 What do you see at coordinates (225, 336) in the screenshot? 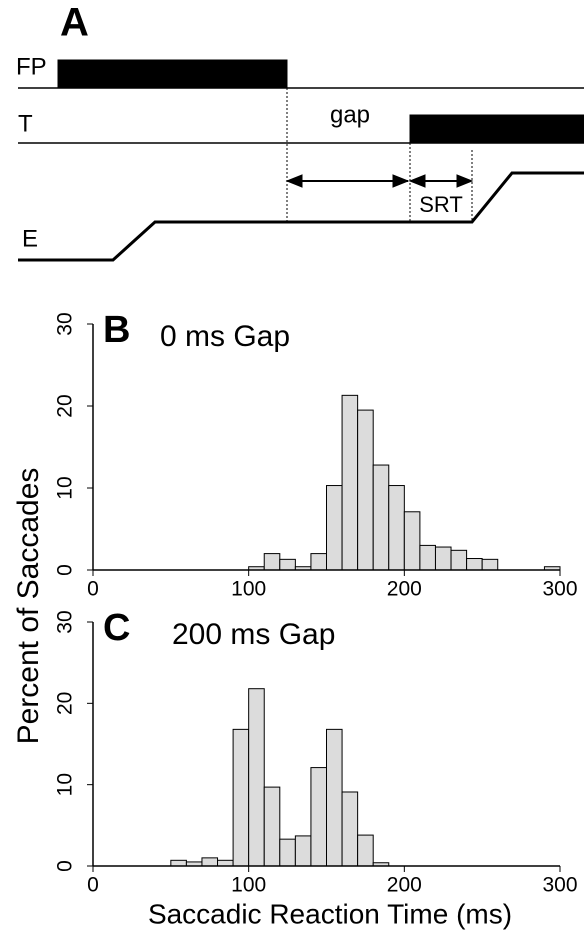
I see `chart-title: 0 ms Gap` at bounding box center [225, 336].